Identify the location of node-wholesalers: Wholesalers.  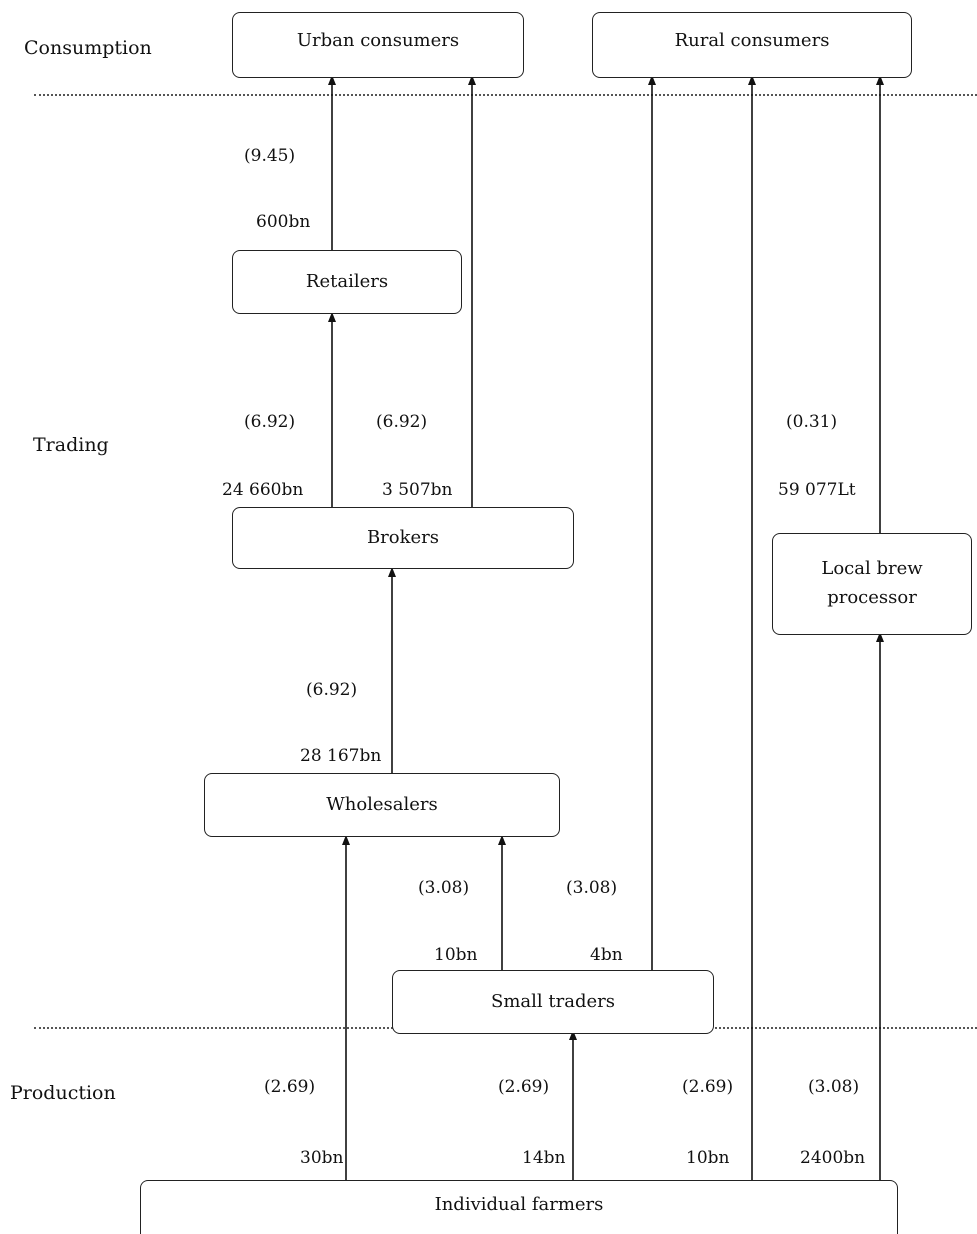
(382, 805).